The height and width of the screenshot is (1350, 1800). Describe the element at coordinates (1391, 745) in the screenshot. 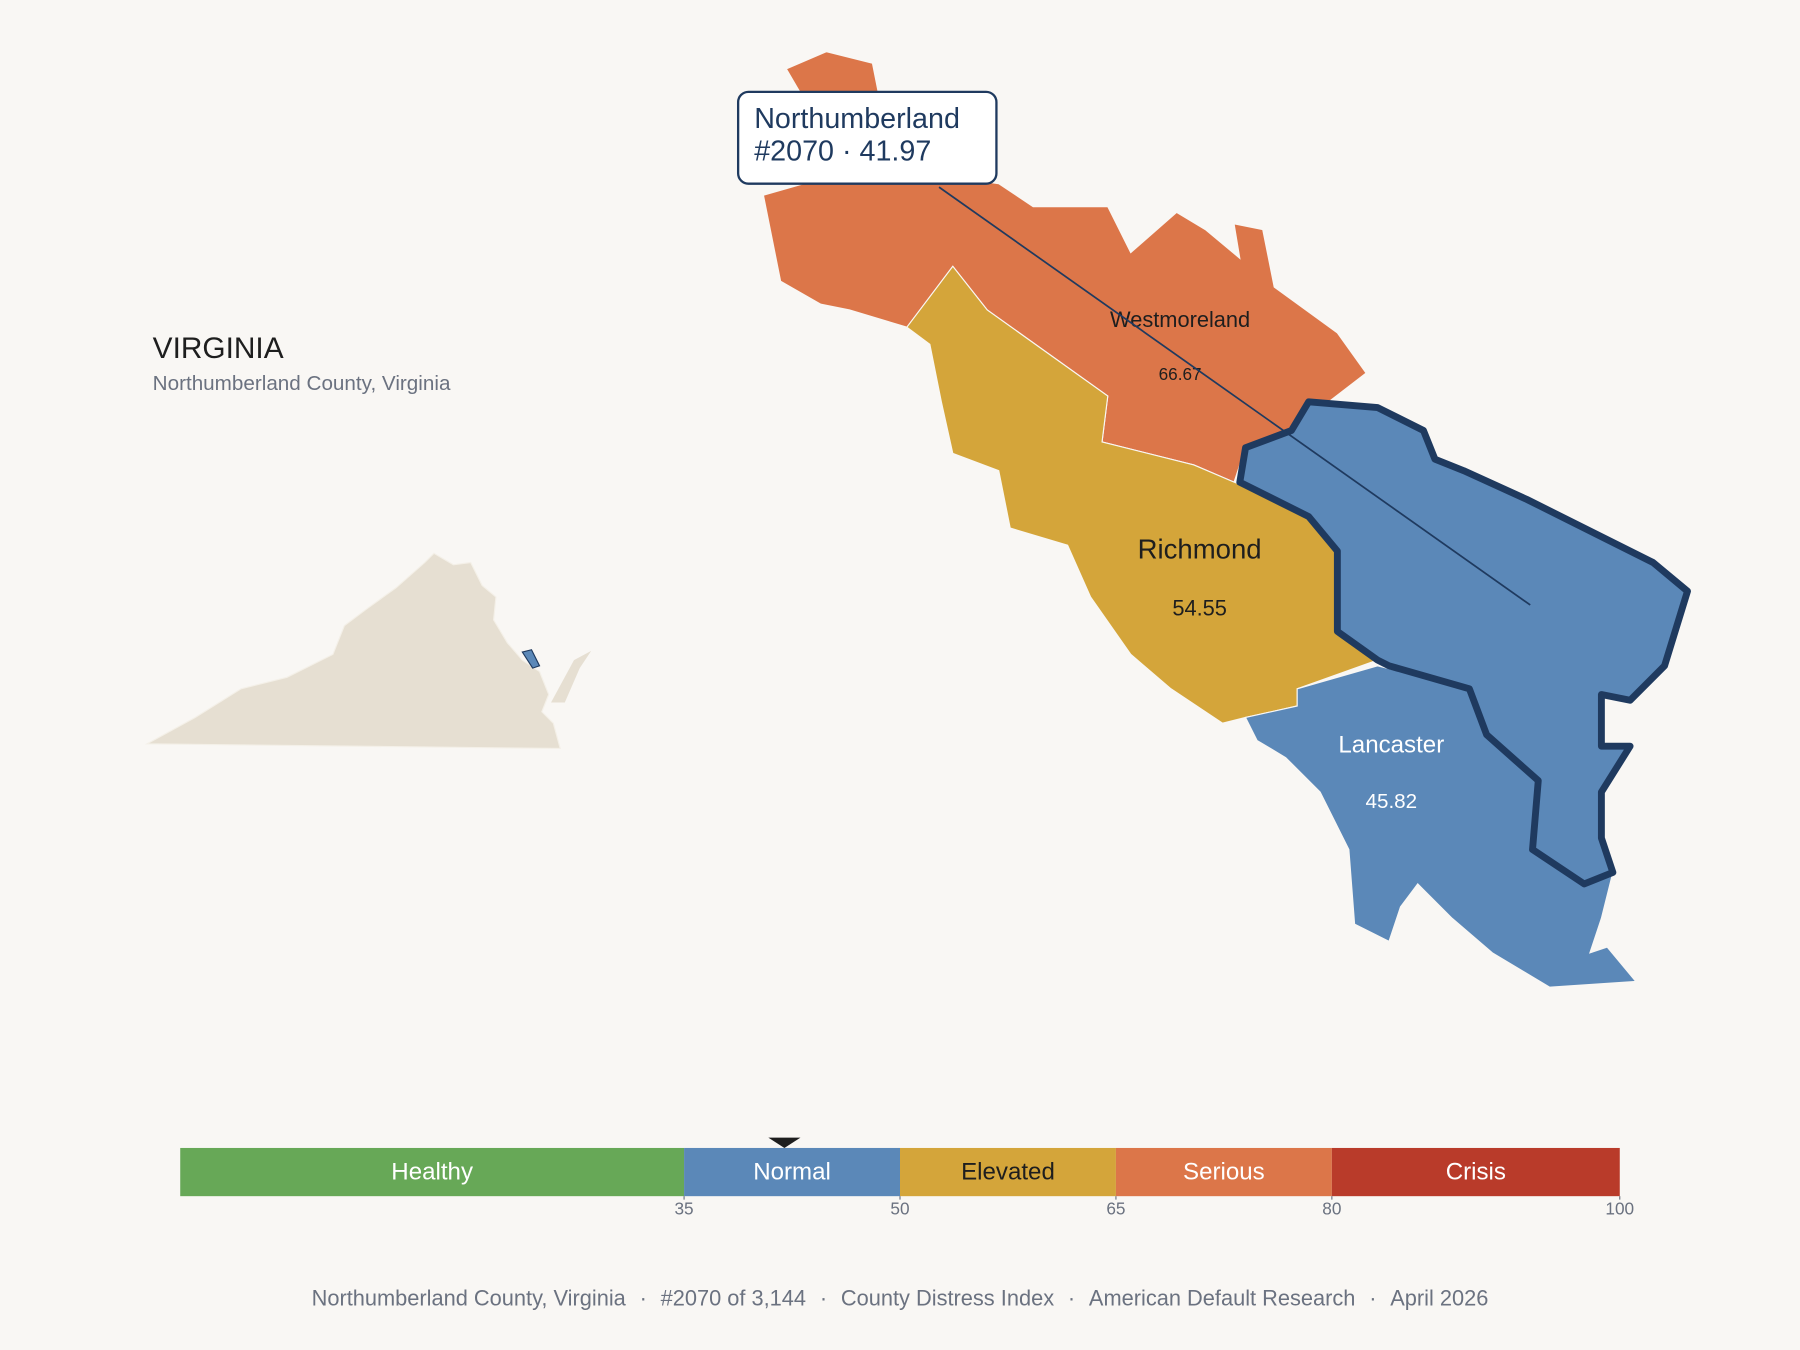

I see `county-name: Lancaster` at that location.